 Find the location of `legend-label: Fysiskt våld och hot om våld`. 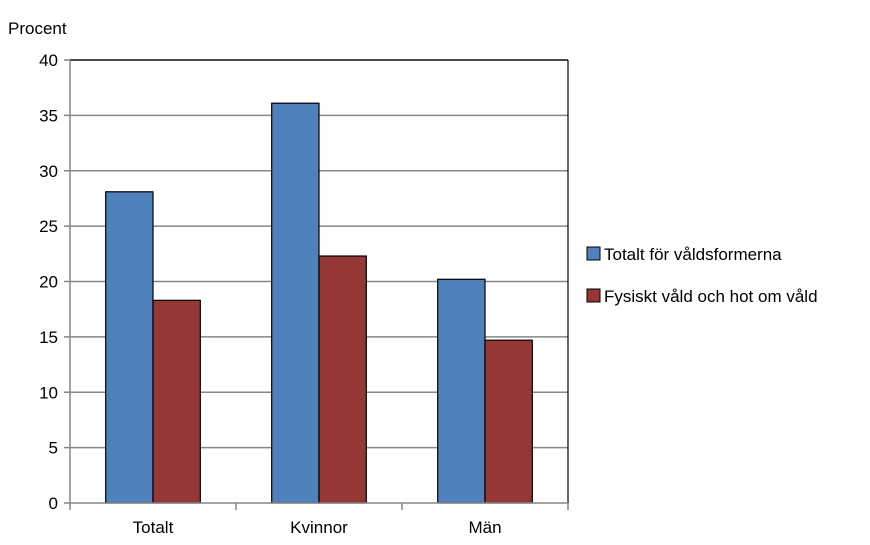

legend-label: Fysiskt våld och hot om våld is located at coordinates (711, 296).